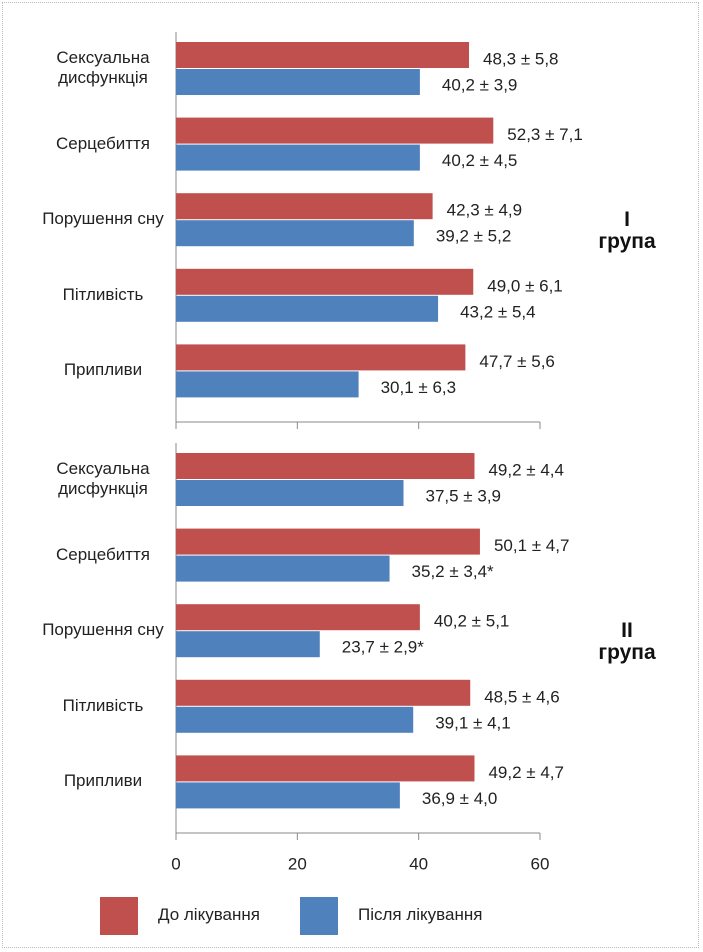 Image resolution: width=703 pixels, height=952 pixels. I want to click on value-label: 40,2 ± 3,9, so click(480, 84).